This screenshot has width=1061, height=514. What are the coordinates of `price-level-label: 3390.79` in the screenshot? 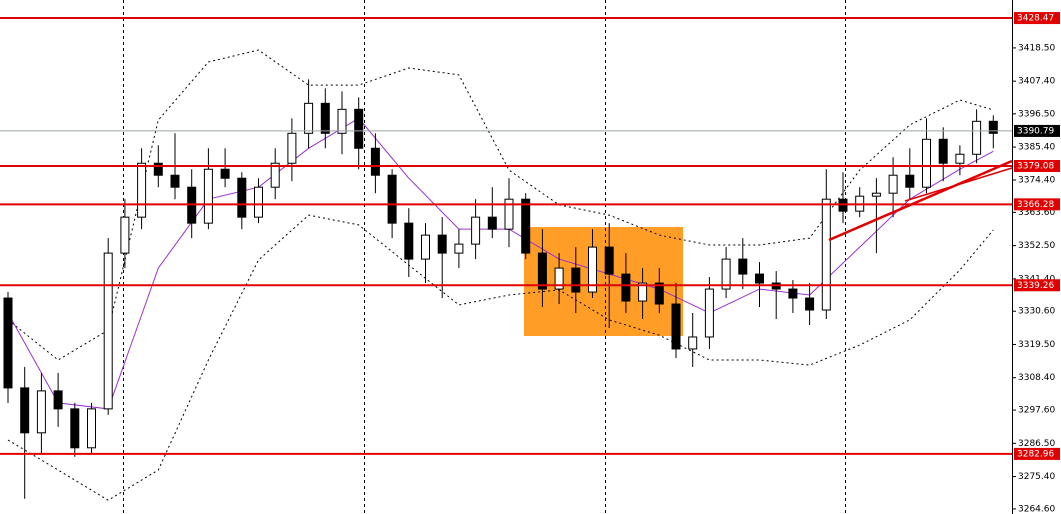 It's located at (1035, 131).